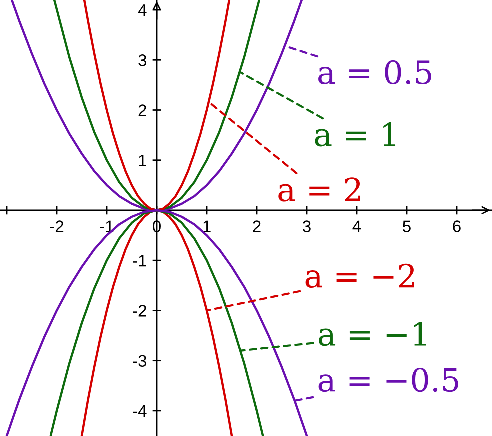 This screenshot has height=436, width=492. Describe the element at coordinates (388, 380) in the screenshot. I see `annotation: a = −0.5` at that location.